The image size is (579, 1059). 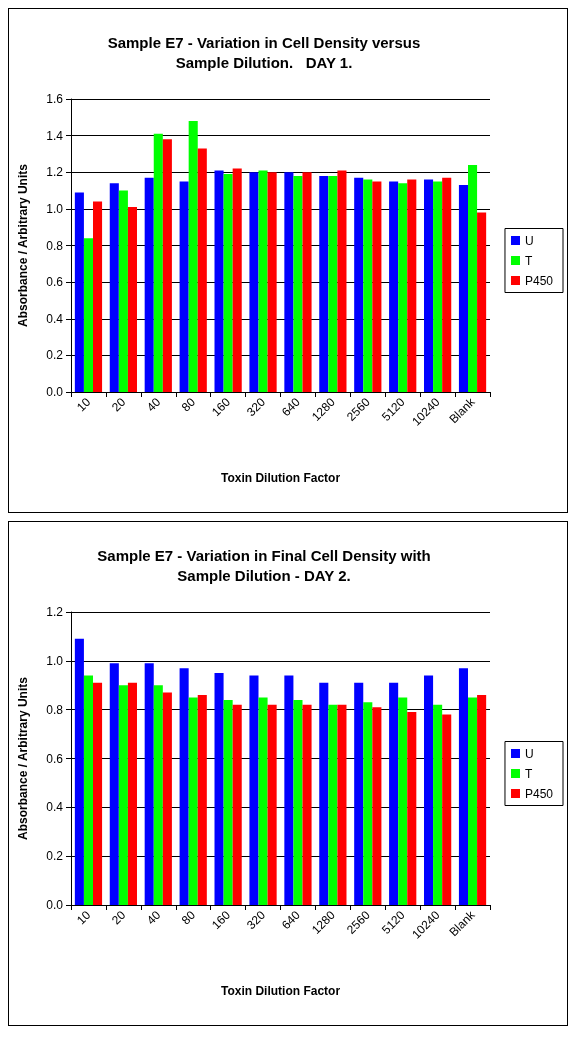 What do you see at coordinates (55, 318) in the screenshot?
I see `y-tick-label: 0.4` at bounding box center [55, 318].